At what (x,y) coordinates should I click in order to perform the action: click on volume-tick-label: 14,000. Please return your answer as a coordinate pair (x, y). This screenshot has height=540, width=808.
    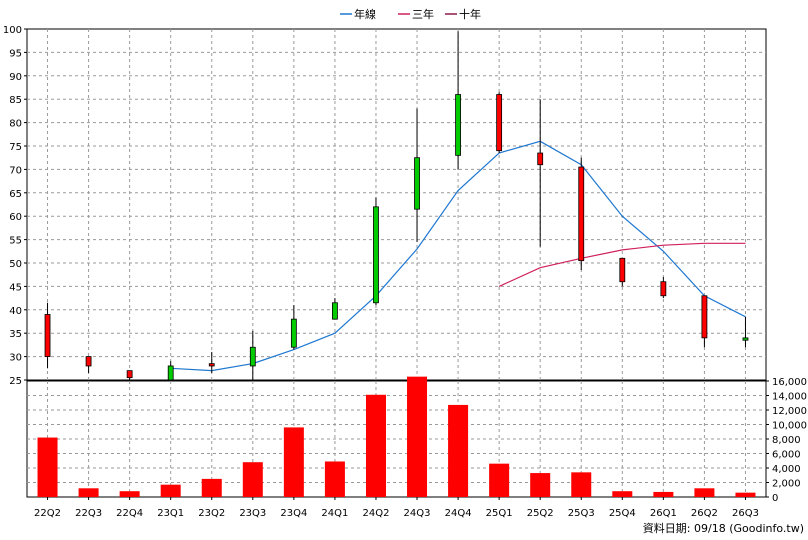
    Looking at the image, I should click on (789, 397).